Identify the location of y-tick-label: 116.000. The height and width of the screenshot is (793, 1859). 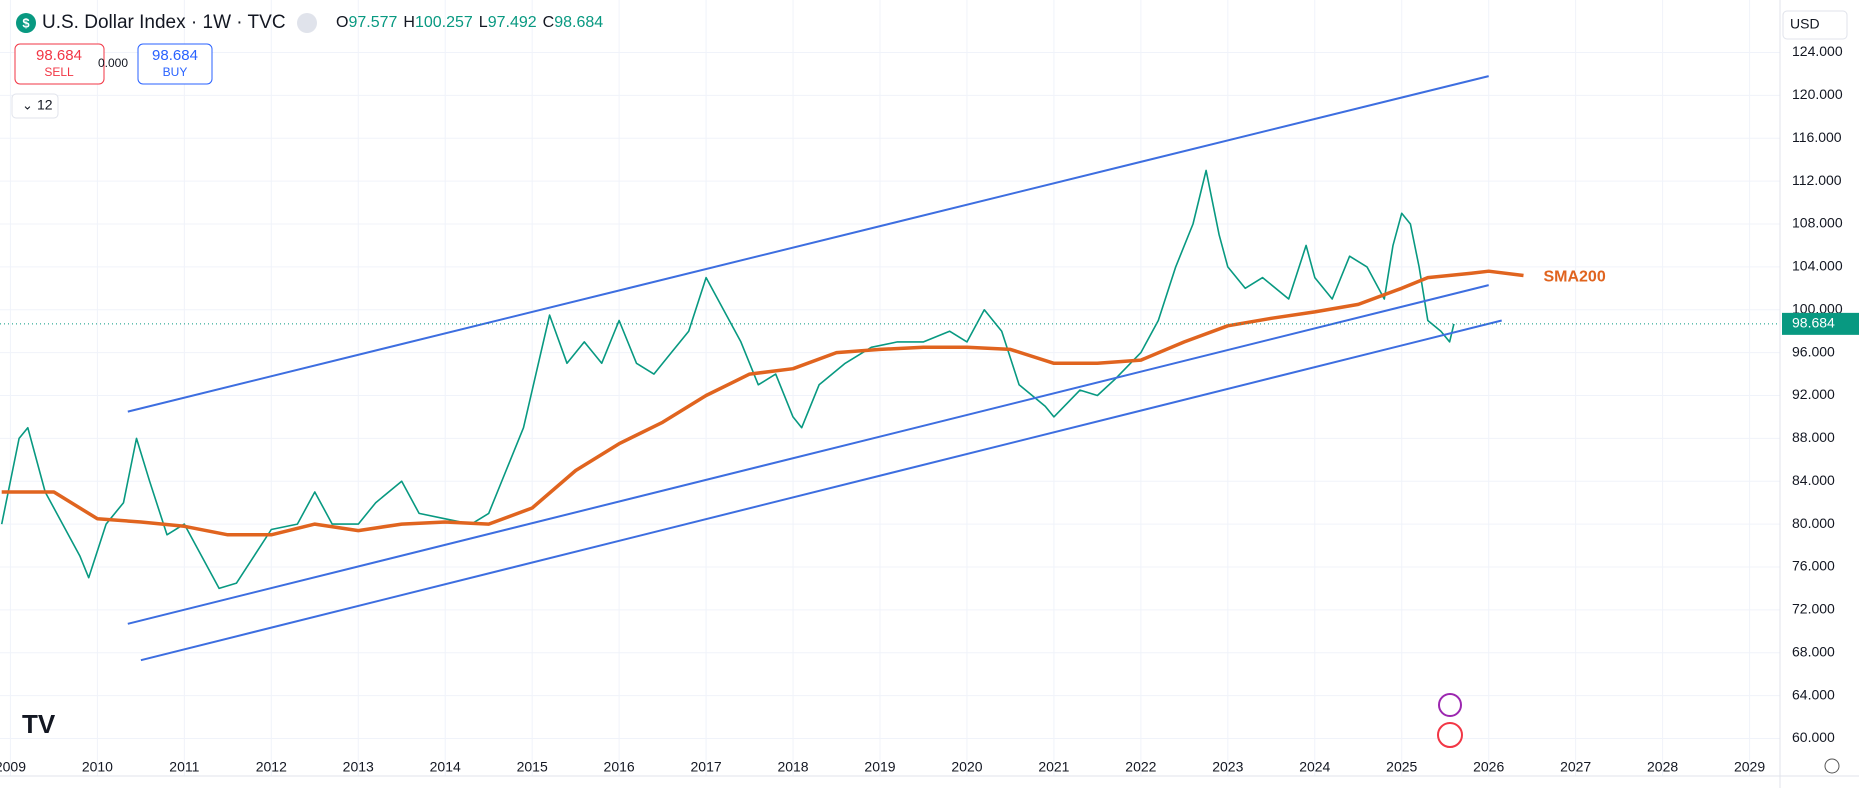
(1817, 137).